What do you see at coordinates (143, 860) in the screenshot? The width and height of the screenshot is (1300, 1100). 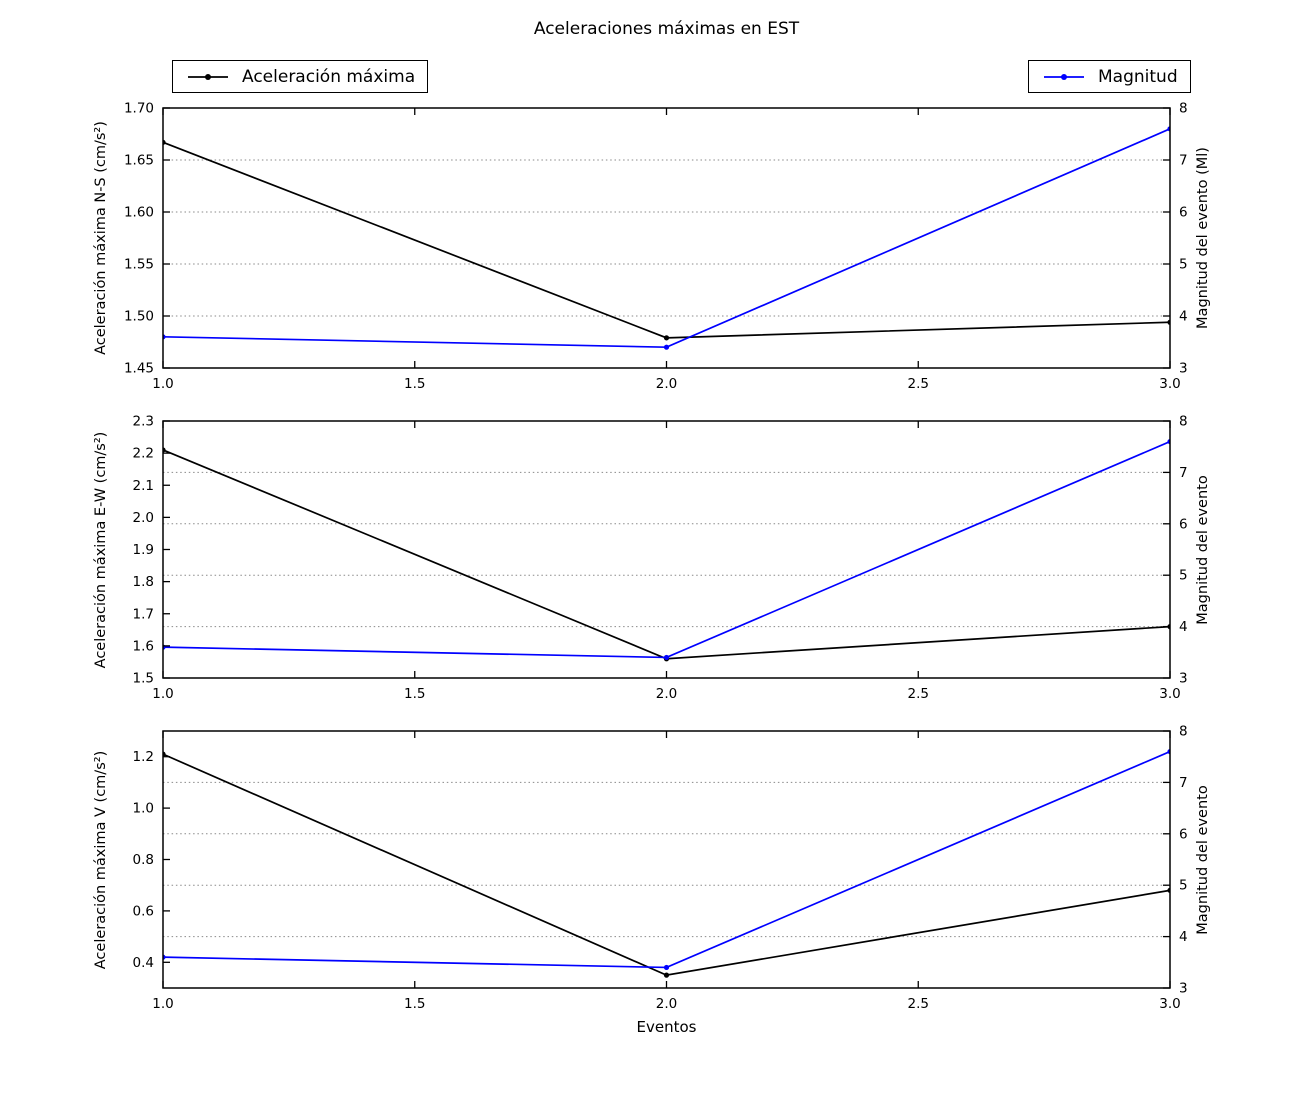 I see `y-tick-label-left: 0.8` at bounding box center [143, 860].